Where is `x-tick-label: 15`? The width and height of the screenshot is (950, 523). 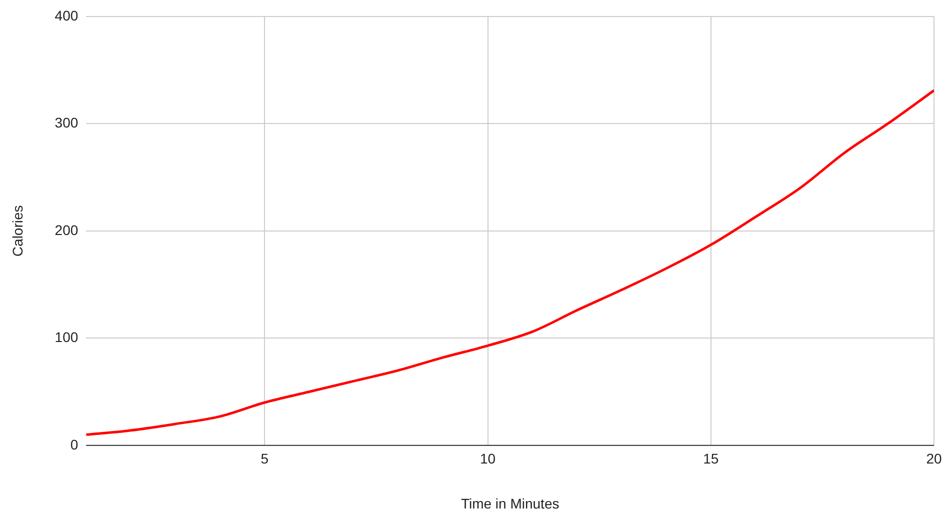
x-tick-label: 15 is located at coordinates (711, 458).